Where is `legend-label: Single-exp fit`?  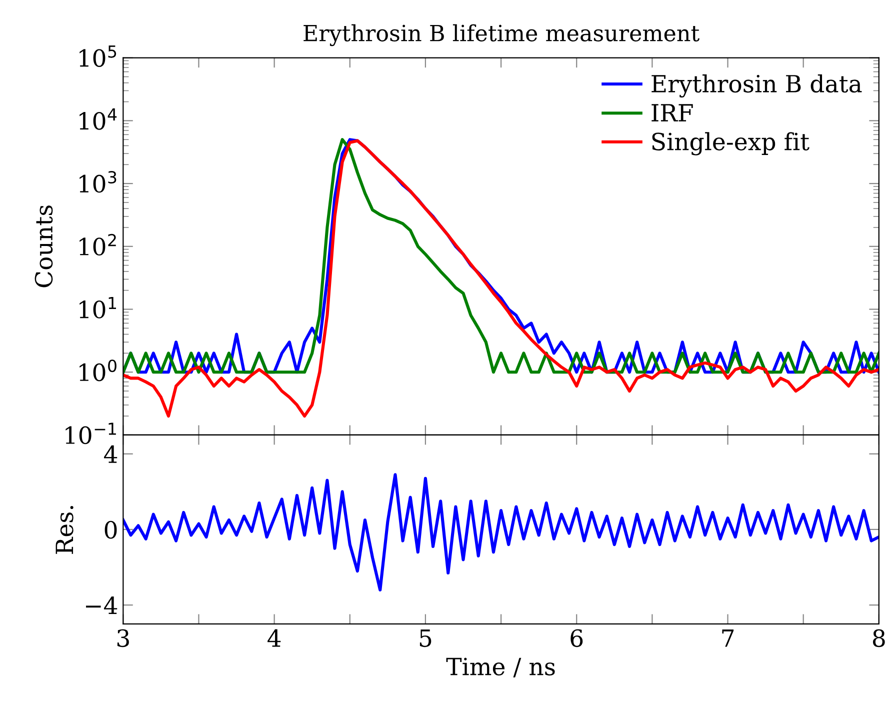 legend-label: Single-exp fit is located at coordinates (731, 144).